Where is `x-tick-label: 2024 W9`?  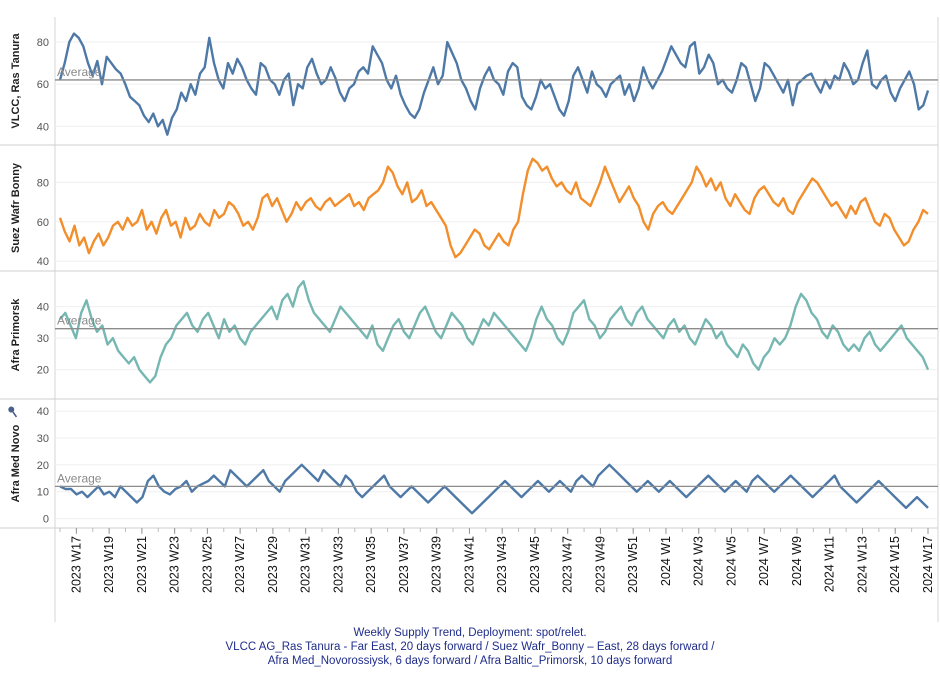
x-tick-label: 2024 W9 is located at coordinates (797, 561).